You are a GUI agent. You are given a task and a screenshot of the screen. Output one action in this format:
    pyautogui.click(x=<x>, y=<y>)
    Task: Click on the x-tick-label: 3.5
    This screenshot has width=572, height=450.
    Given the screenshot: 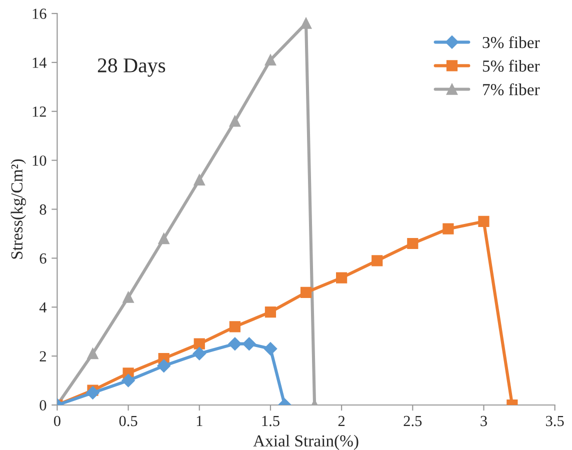 What is the action you would take?
    pyautogui.click(x=555, y=421)
    